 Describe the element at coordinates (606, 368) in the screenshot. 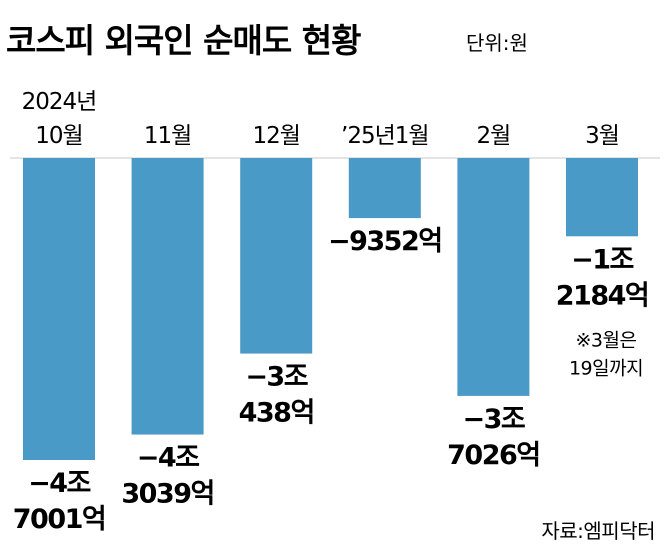

I see `note-line-1: 19일까지` at that location.